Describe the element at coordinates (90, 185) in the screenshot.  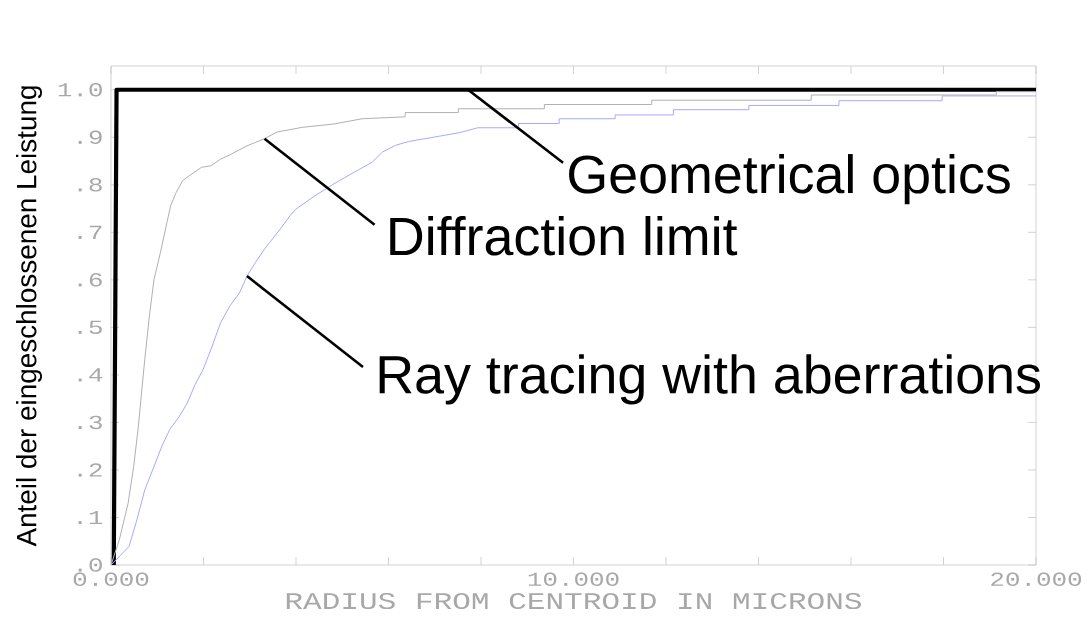
I see `y-tick-label: .8` at that location.